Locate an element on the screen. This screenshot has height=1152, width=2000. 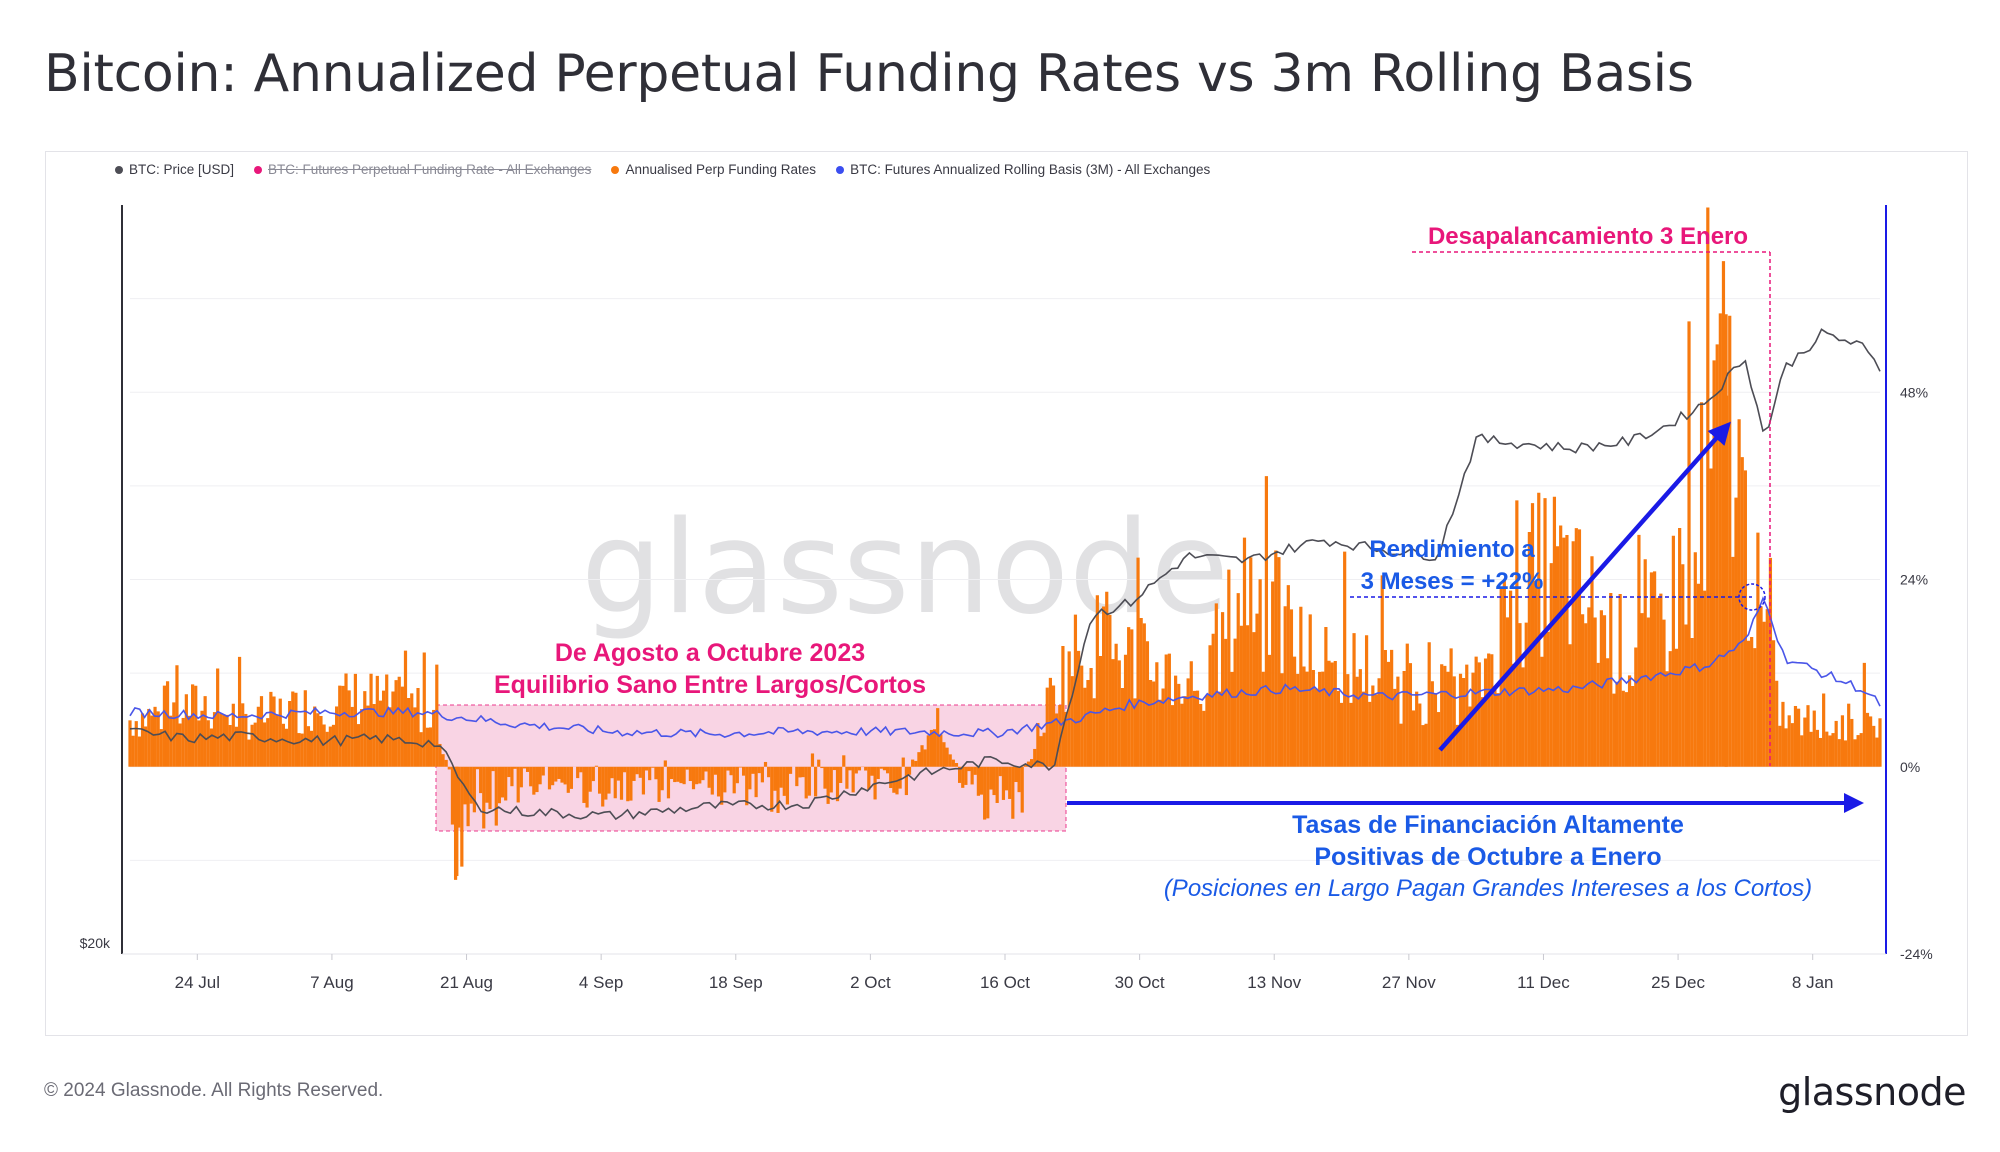
y-right-tick-label: 24% is located at coordinates (1914, 580).